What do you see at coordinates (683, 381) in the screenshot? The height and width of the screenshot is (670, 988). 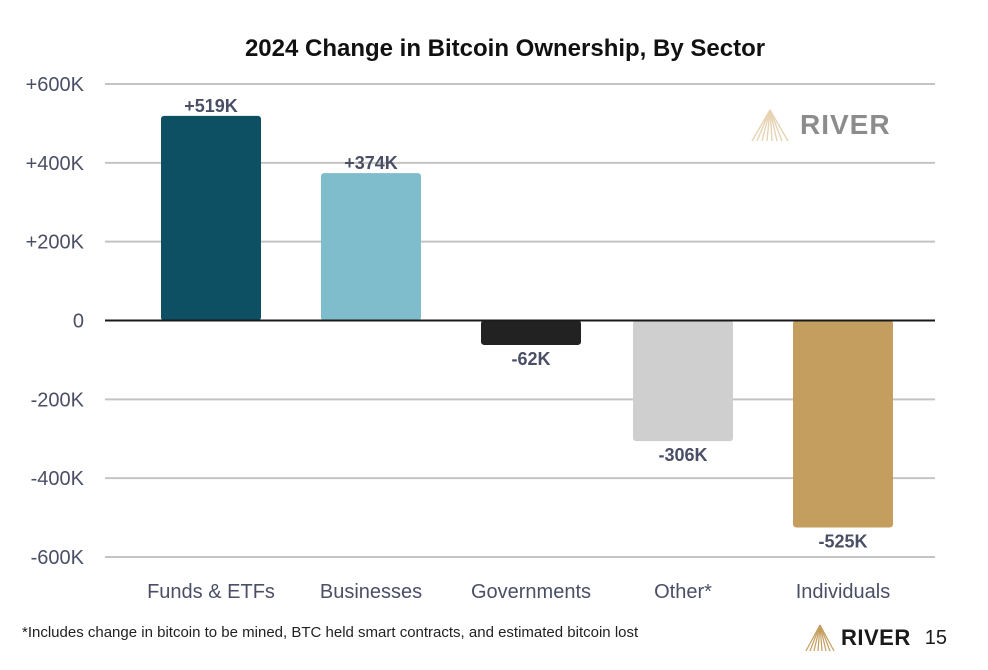 I see `bar-other` at bounding box center [683, 381].